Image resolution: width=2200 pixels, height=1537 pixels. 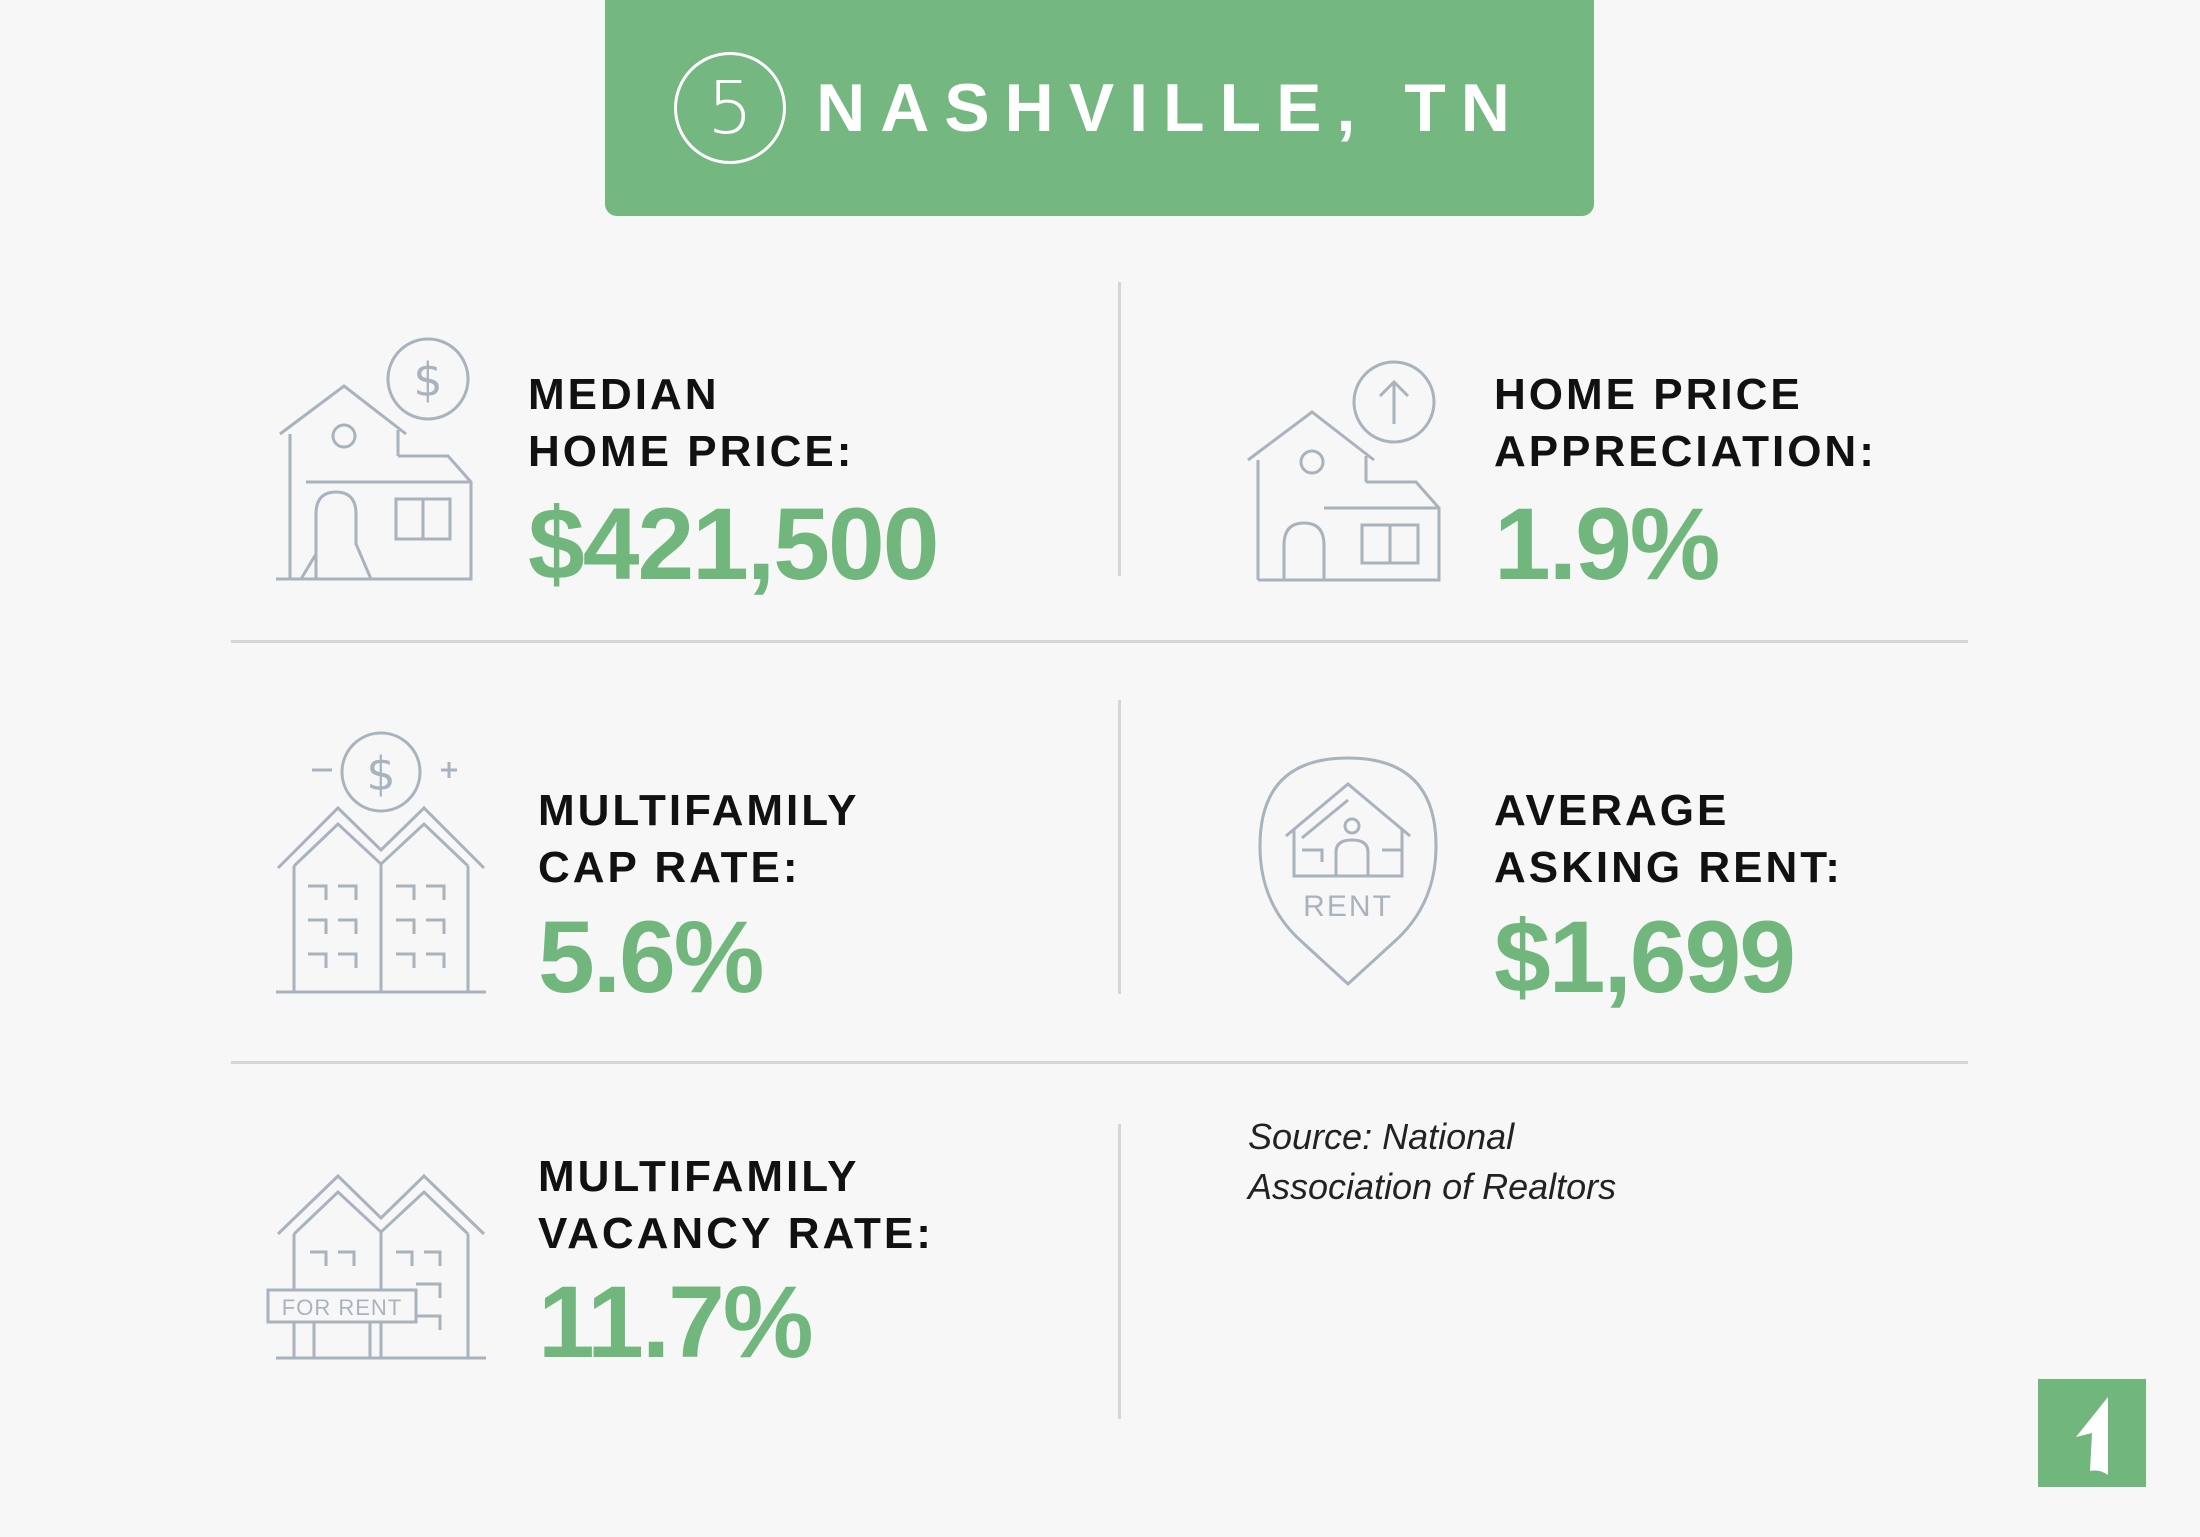 I want to click on title-banner: 5 NASHVILLE, TN, so click(x=1099, y=108).